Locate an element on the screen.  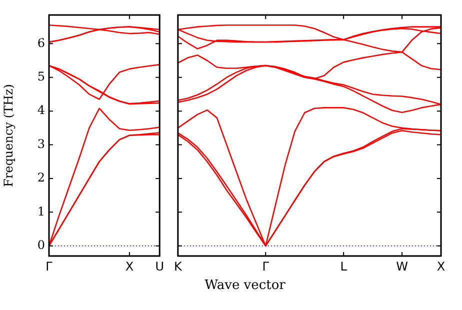
x-tick-label: W is located at coordinates (402, 266).